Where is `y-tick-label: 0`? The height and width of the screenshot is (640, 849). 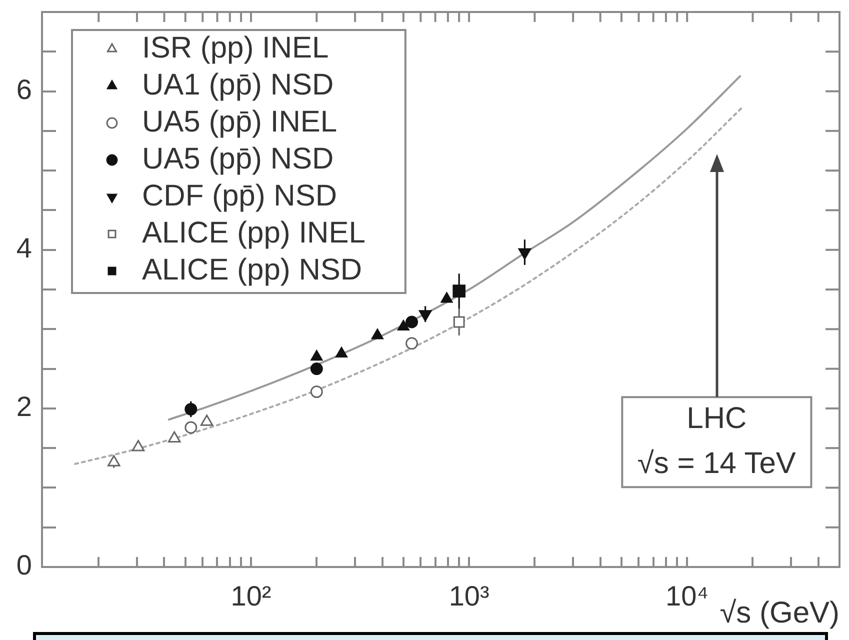 y-tick-label: 0 is located at coordinates (24, 565).